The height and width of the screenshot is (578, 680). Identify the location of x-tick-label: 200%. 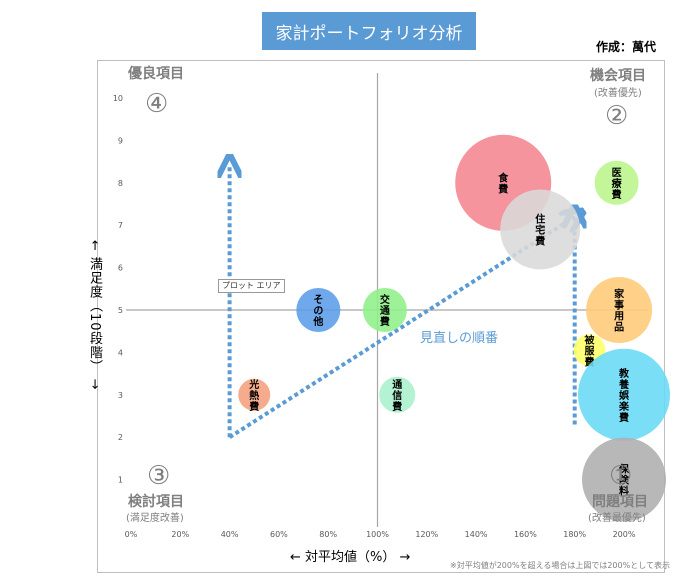
(624, 534).